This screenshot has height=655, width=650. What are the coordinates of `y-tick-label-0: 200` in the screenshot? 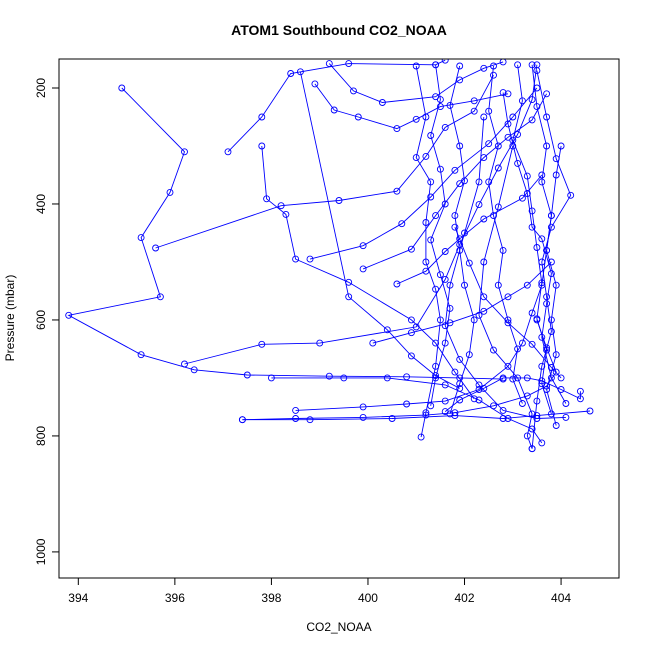 It's located at (41, 88).